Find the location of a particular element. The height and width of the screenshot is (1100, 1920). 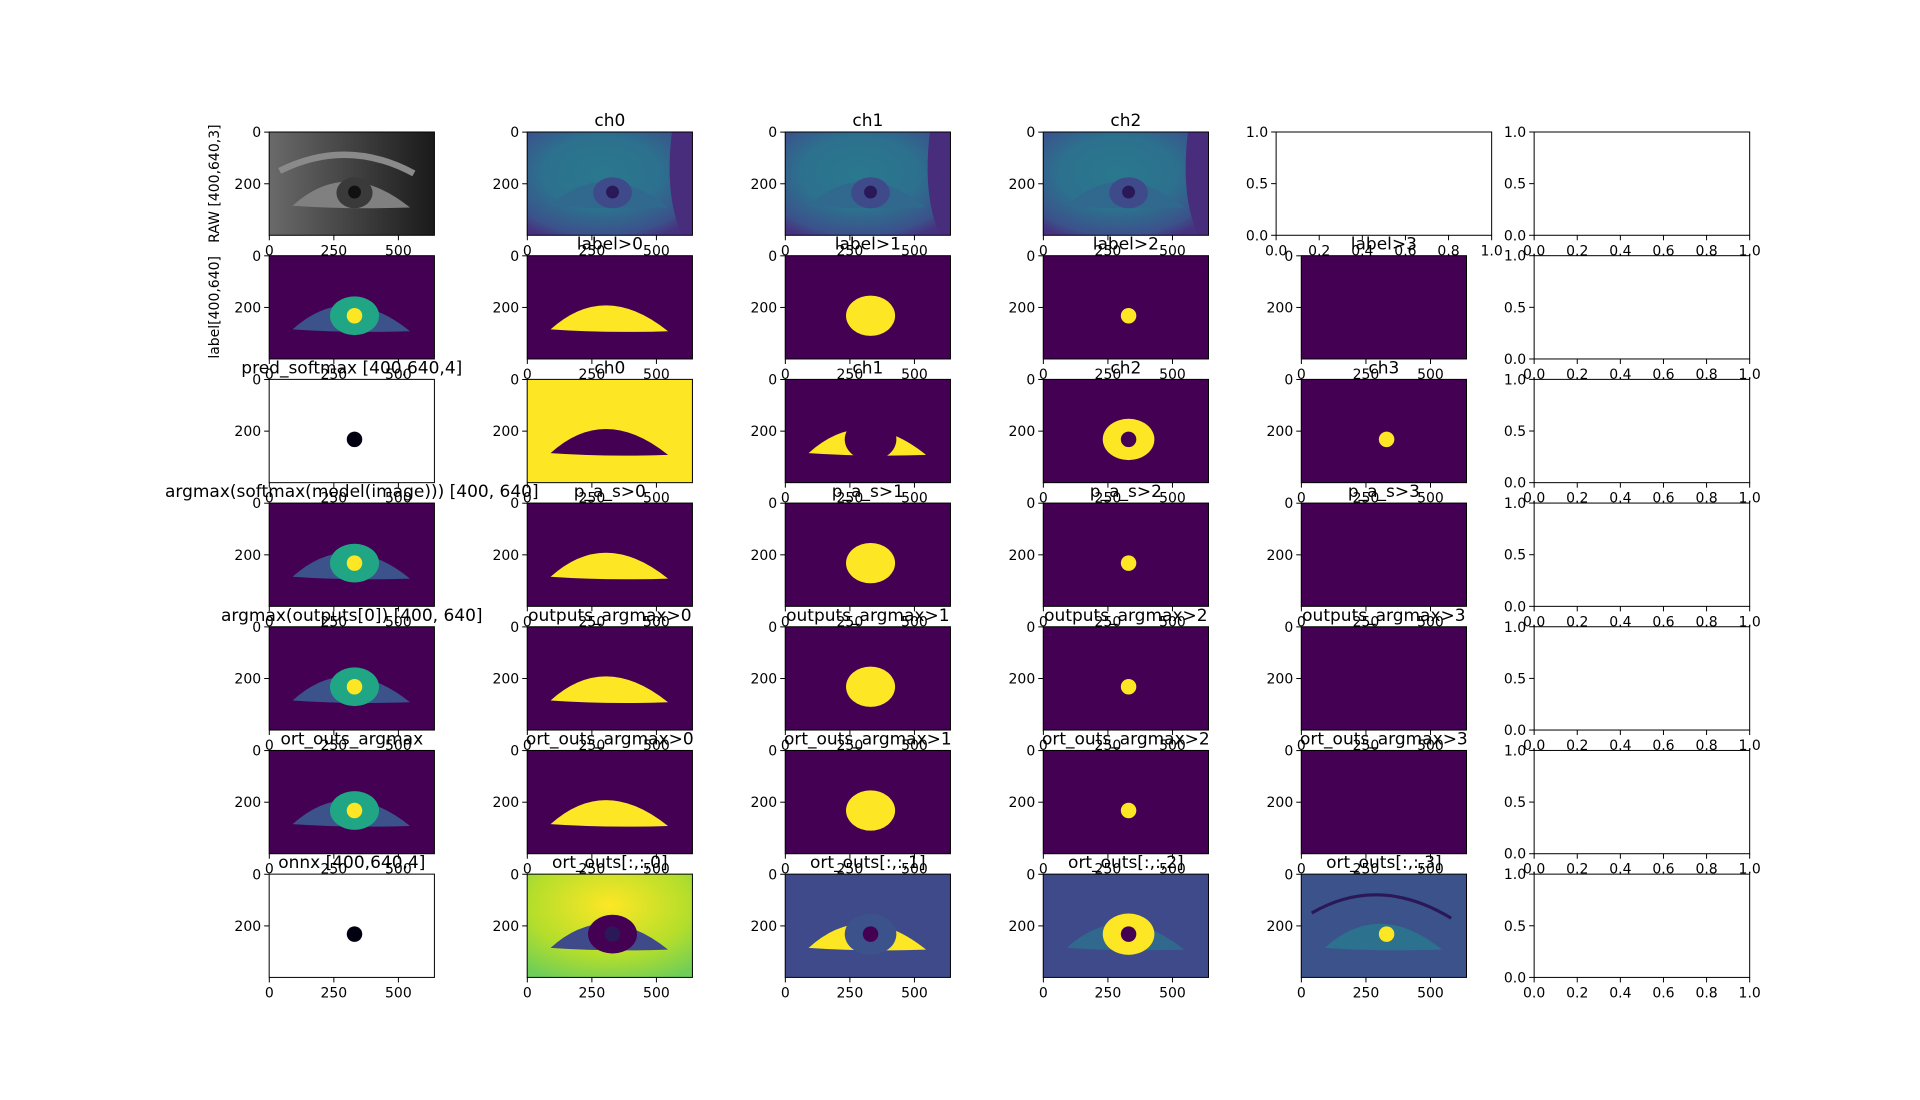

subplot-title: ch0 is located at coordinates (609, 368).